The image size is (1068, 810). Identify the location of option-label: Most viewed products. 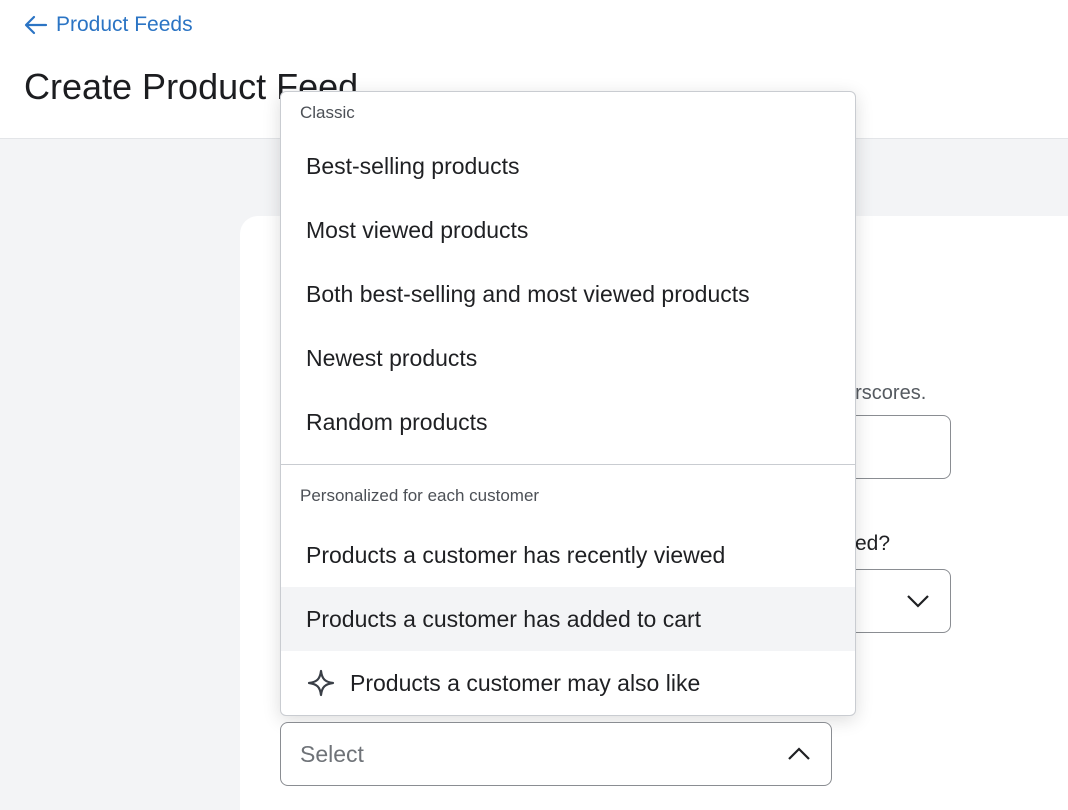
(417, 229).